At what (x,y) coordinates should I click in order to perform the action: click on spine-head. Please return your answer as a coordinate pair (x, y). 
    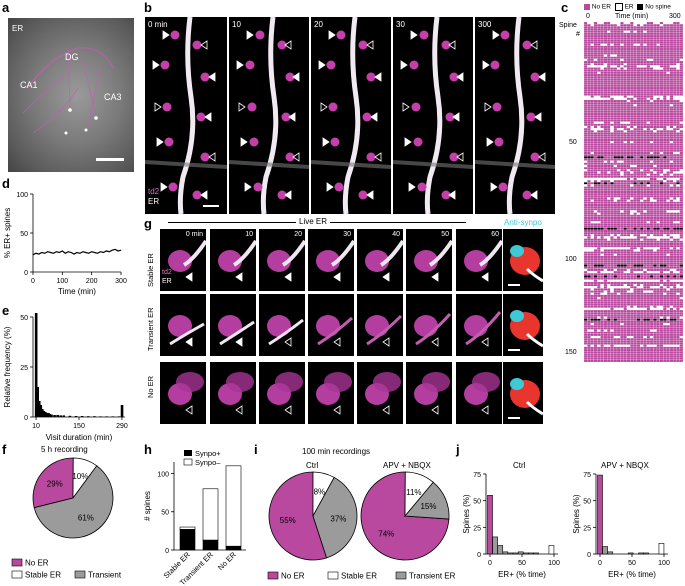
    Looking at the image, I should click on (339, 187).